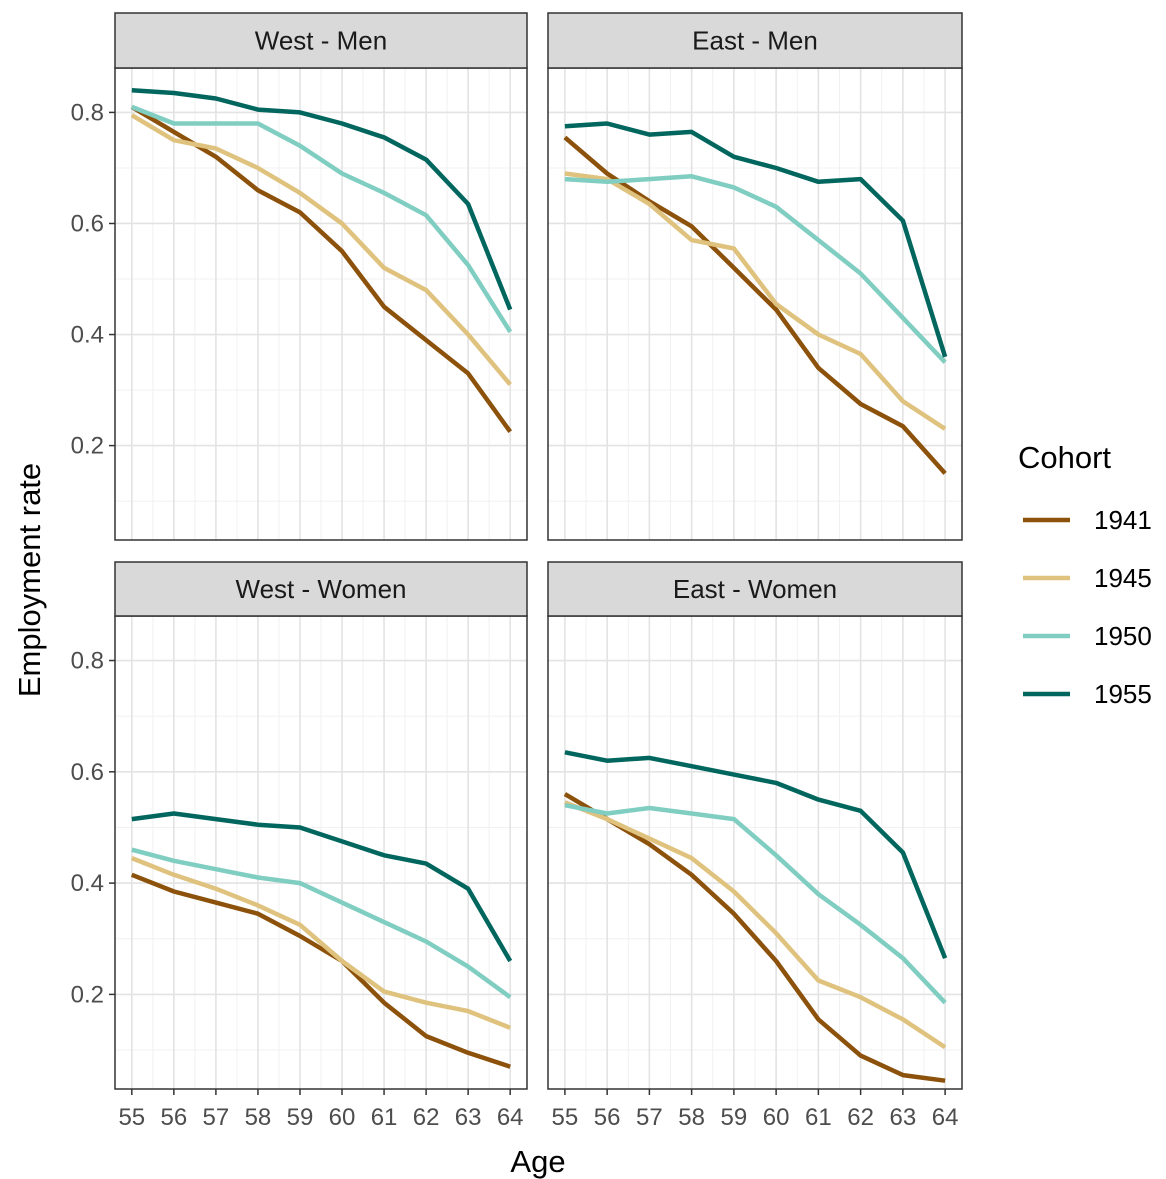 The image size is (1166, 1179). What do you see at coordinates (1123, 520) in the screenshot?
I see `legend-label: 1941` at bounding box center [1123, 520].